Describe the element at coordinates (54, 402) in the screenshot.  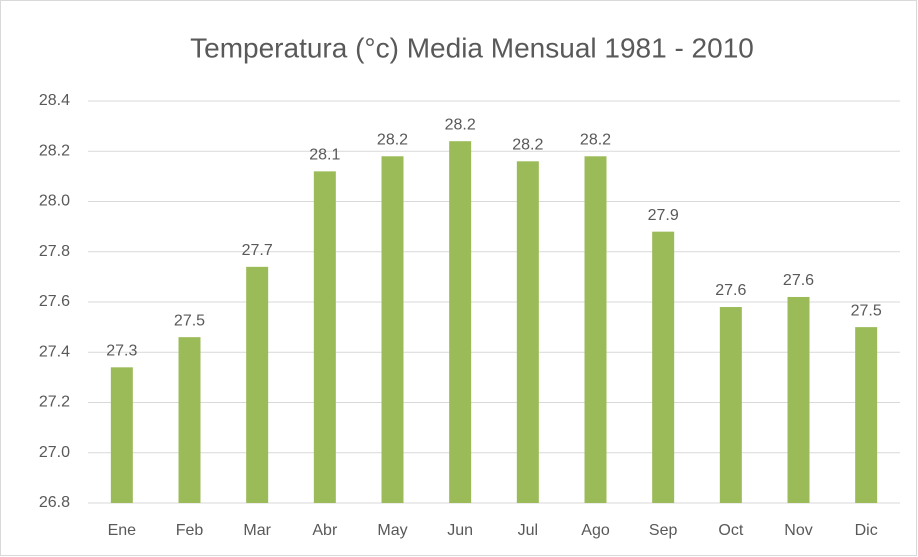
I see `y-tick-label: 27.2` at that location.